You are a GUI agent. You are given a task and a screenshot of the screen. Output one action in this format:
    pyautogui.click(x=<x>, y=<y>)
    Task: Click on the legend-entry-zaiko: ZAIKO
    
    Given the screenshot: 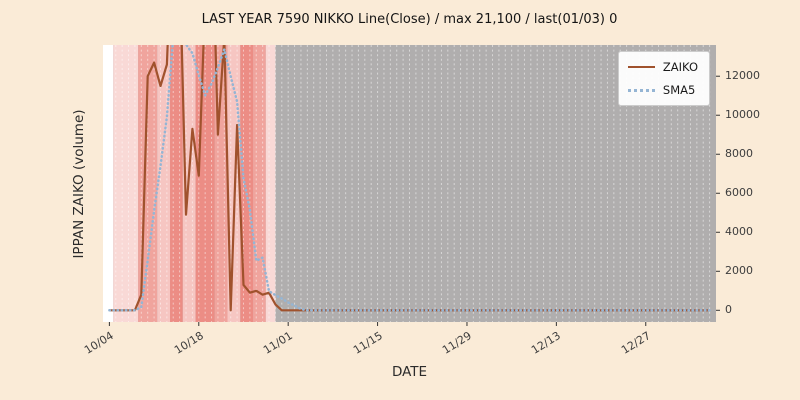 What is the action you would take?
    pyautogui.click(x=662, y=67)
    